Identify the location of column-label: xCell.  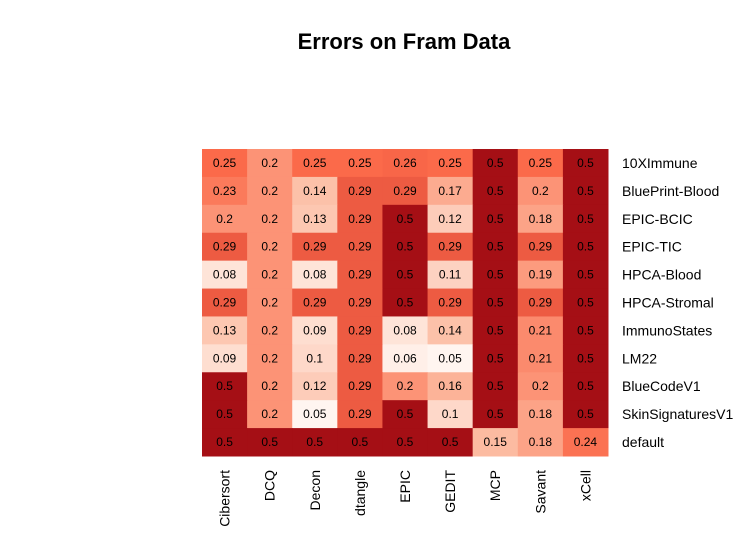
(585, 485).